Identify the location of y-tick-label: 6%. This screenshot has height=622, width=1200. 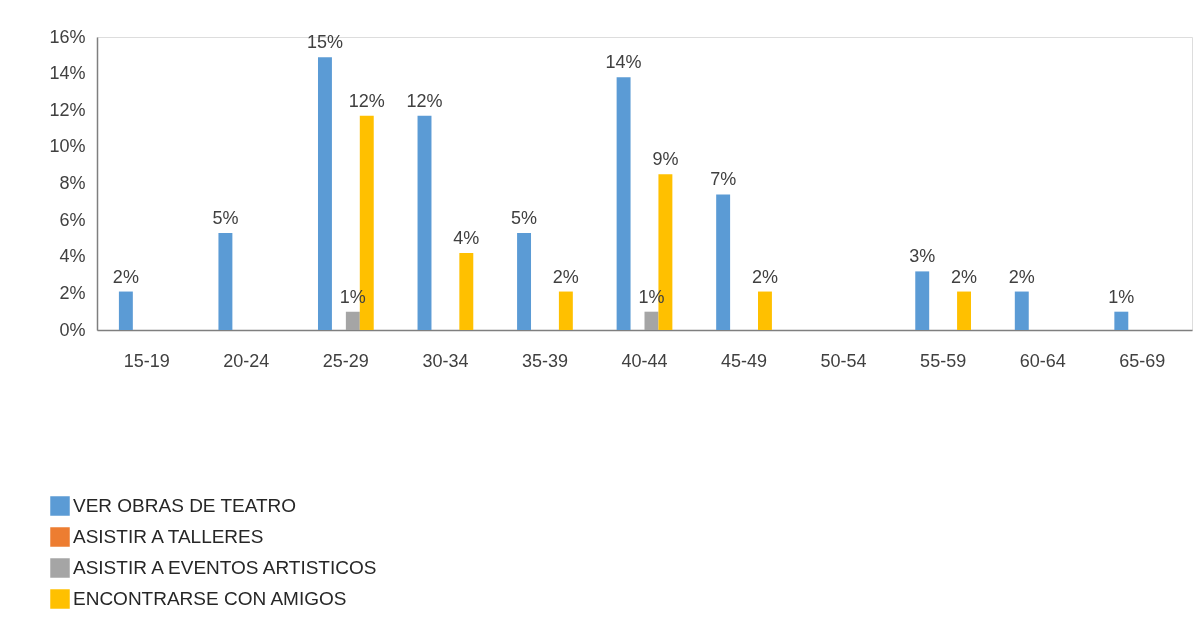
(72, 219).